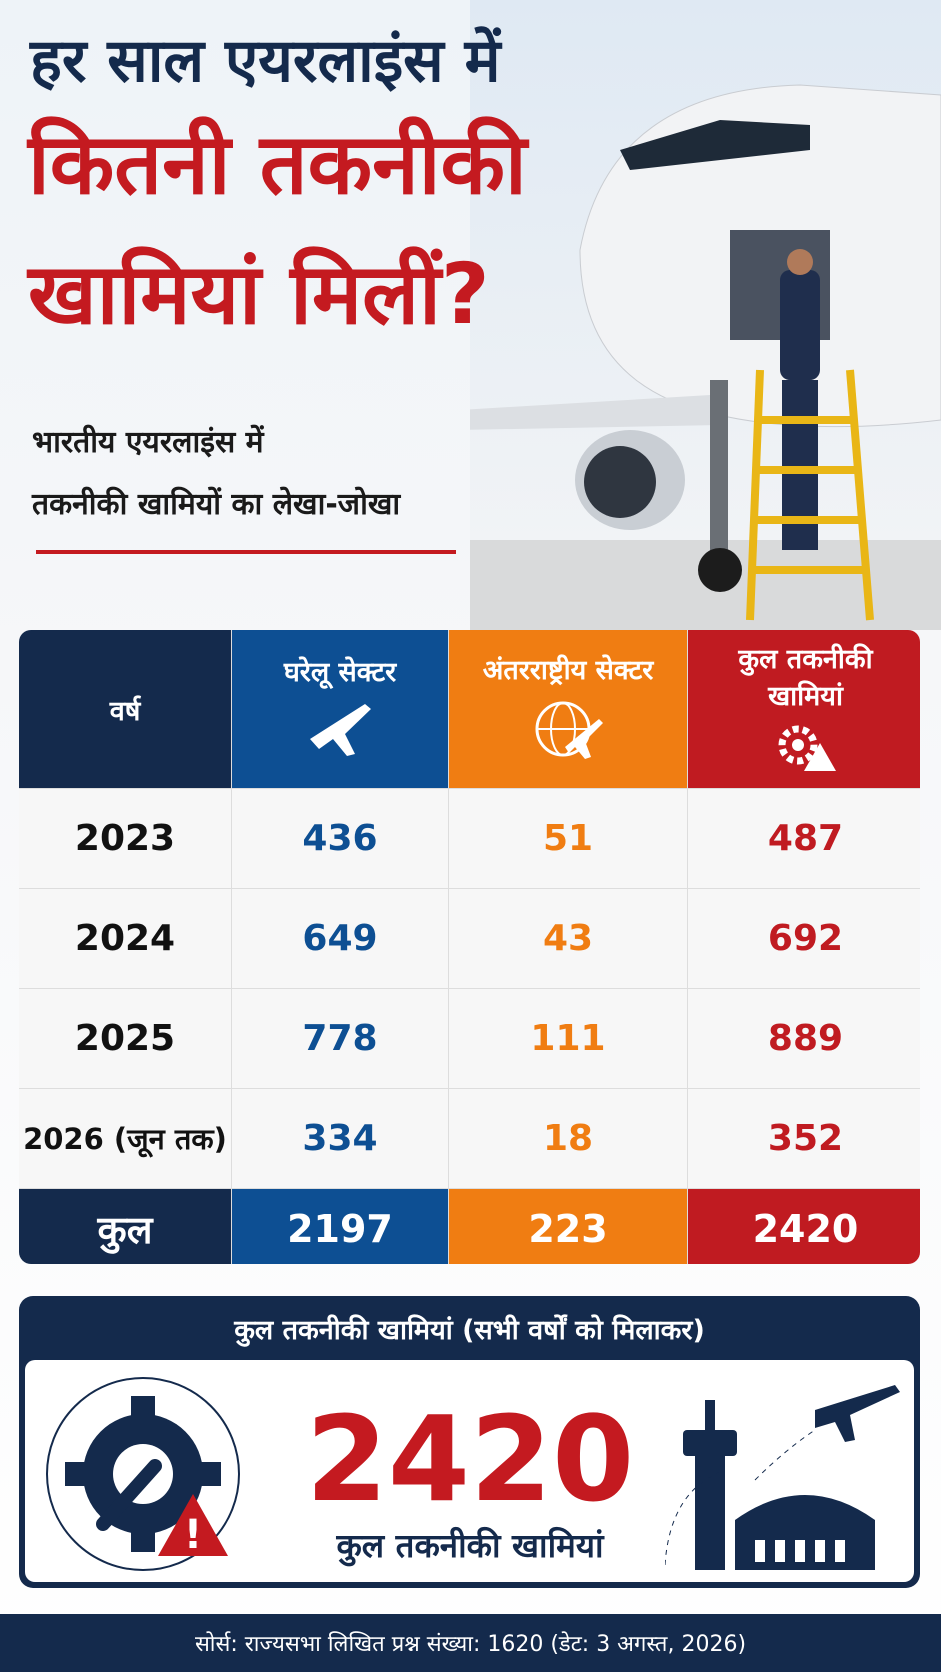 This screenshot has height=1672, width=941. I want to click on summary-caption: कुल तकनीकी खामियां, so click(470, 1545).